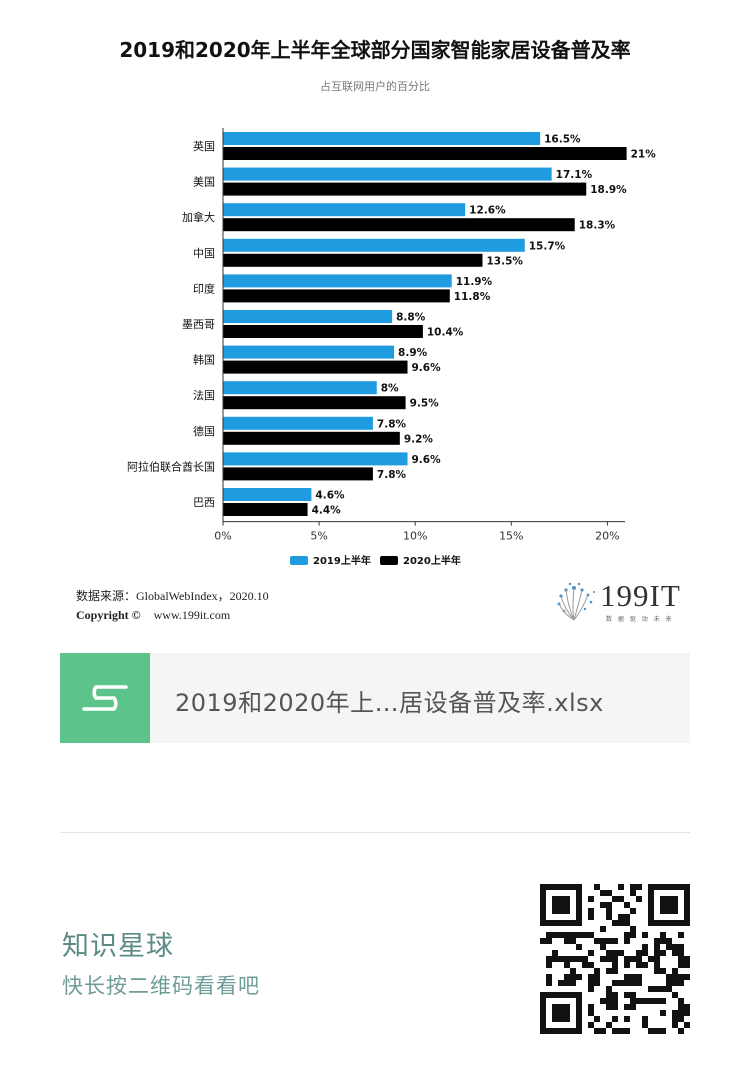 This screenshot has width=750, height=1084. What do you see at coordinates (204, 182) in the screenshot?
I see `category-label: 美国` at bounding box center [204, 182].